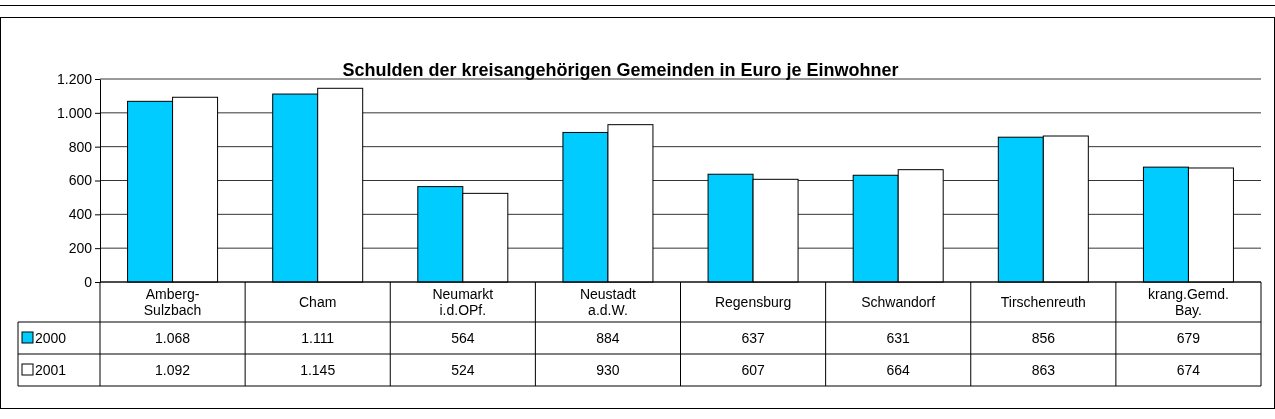 The width and height of the screenshot is (1275, 419). Describe the element at coordinates (463, 302) in the screenshot. I see `x-tick-label: Neumarkt i.d.OPf.` at that location.